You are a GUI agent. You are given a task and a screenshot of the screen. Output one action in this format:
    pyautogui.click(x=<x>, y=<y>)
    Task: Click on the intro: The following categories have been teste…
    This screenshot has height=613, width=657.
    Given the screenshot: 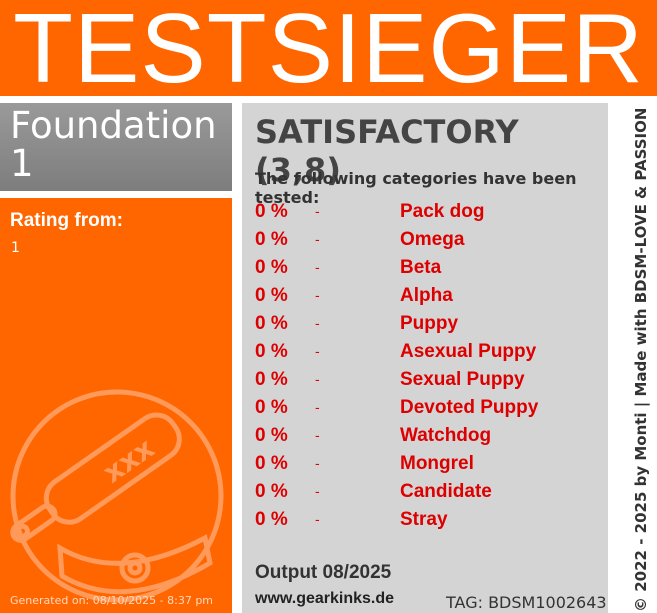 What is the action you would take?
    pyautogui.click(x=416, y=188)
    